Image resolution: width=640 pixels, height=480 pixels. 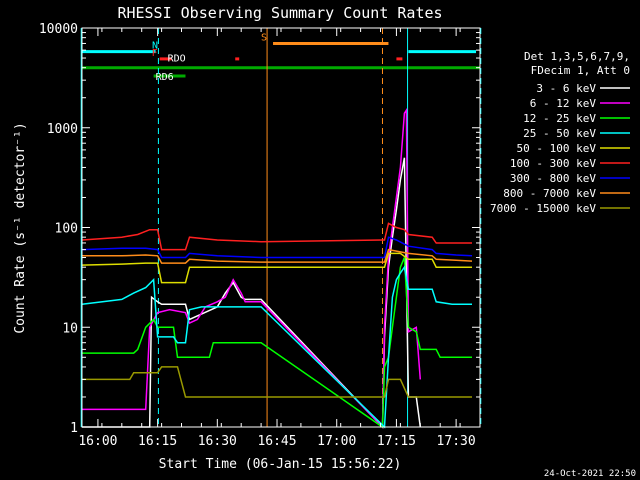 What do you see at coordinates (543, 208) in the screenshot?
I see `legend-entry-label: 7000 - 15000 keV` at bounding box center [543, 208].